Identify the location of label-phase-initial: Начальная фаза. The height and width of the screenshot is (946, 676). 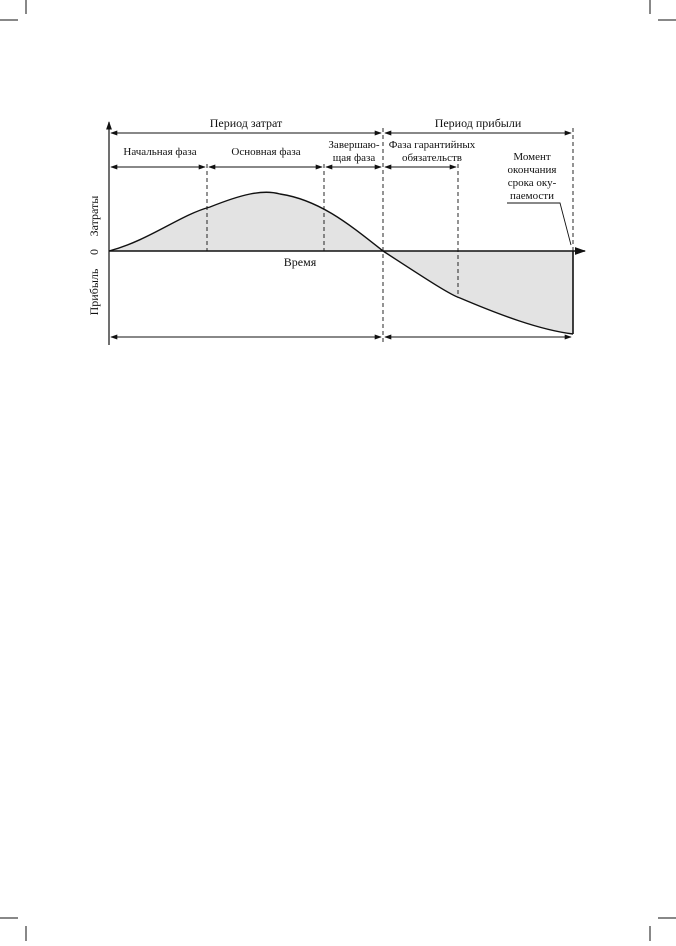
(159, 152).